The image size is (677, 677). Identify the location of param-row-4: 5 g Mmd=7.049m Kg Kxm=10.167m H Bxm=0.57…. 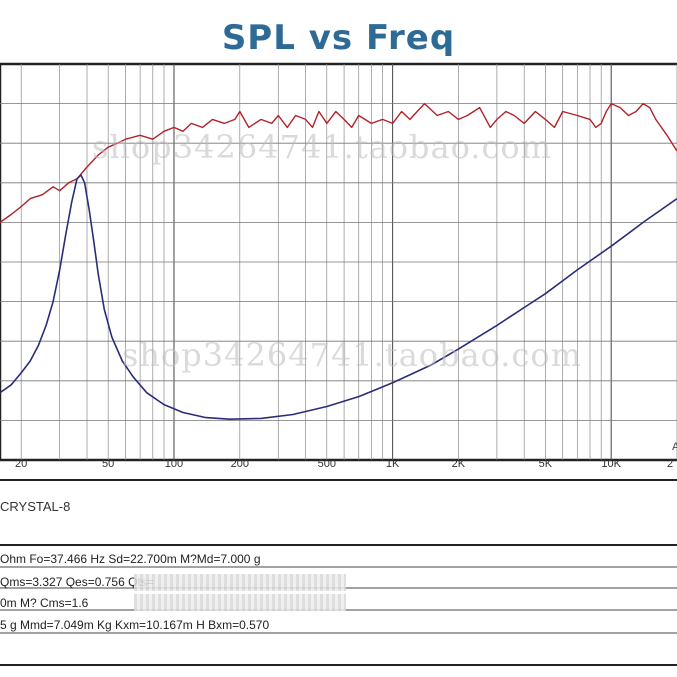
(135, 625).